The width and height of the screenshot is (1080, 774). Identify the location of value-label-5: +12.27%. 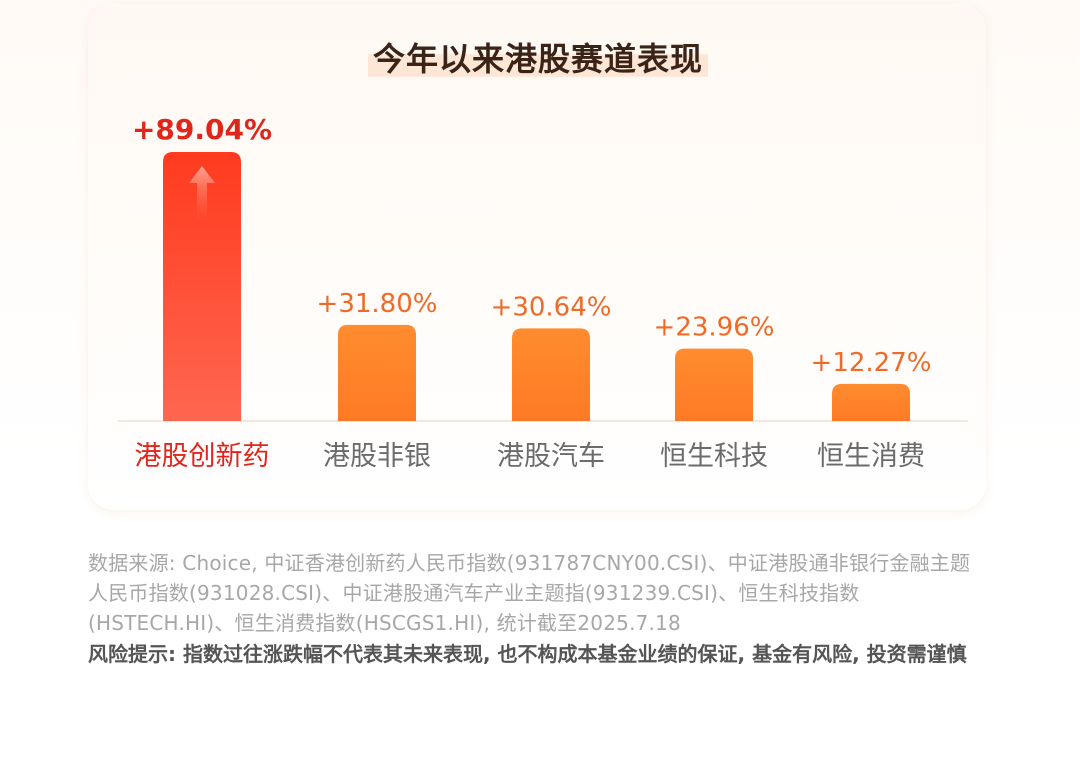
(871, 363).